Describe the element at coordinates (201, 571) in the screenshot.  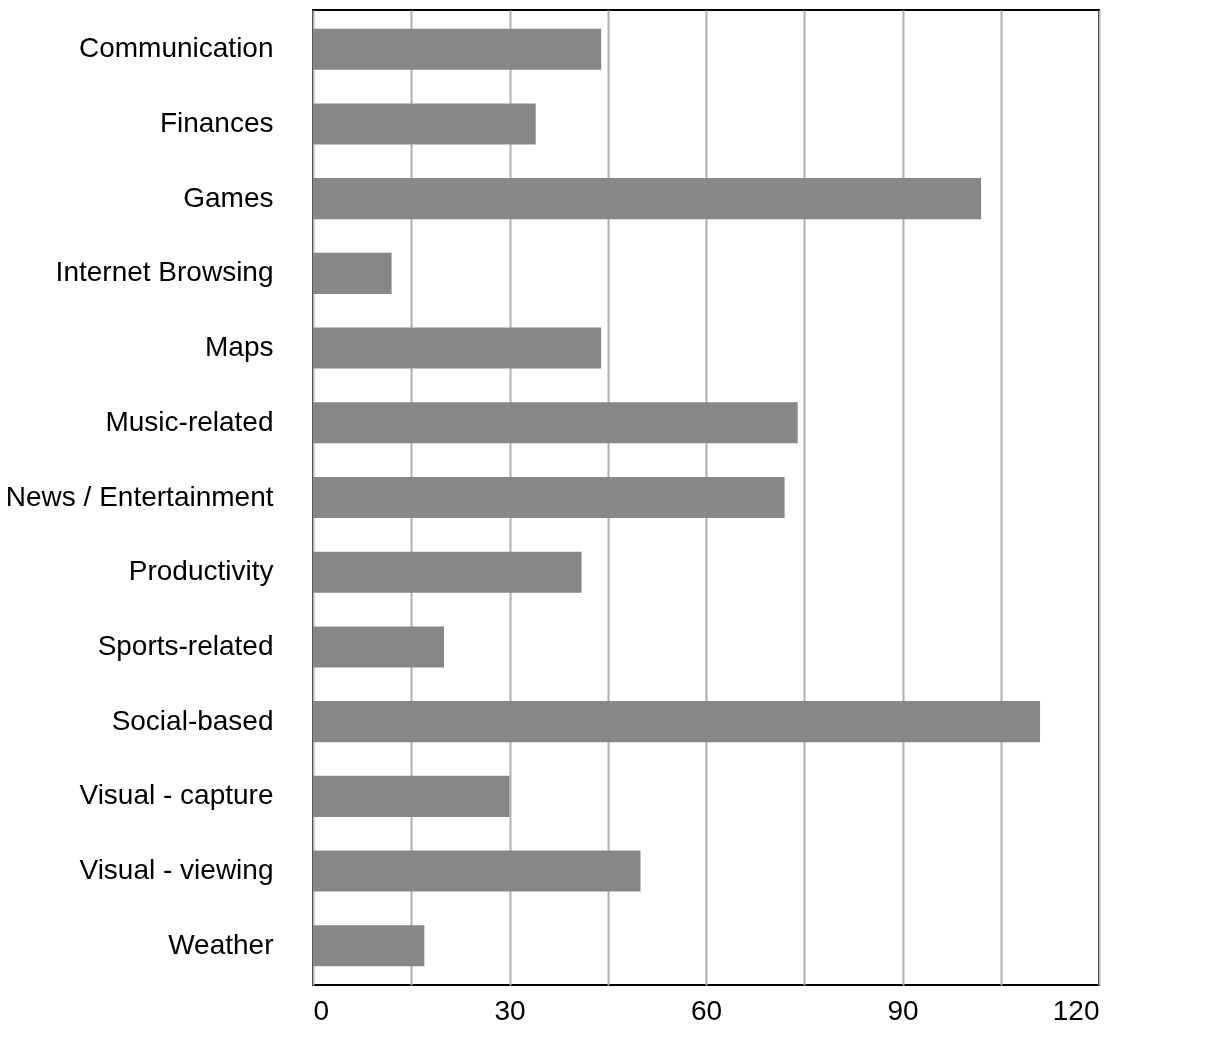
I see `y-tick-label: Productivity` at that location.